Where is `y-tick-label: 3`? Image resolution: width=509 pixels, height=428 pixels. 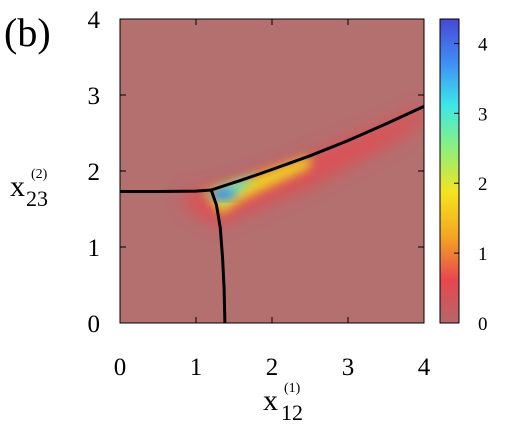
y-tick-label: 3 is located at coordinates (94, 96).